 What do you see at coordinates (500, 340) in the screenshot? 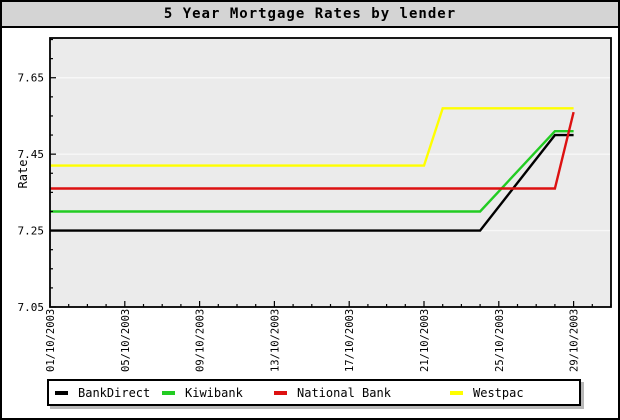
I see `svg-text: 25/10/2003` at bounding box center [500, 340].